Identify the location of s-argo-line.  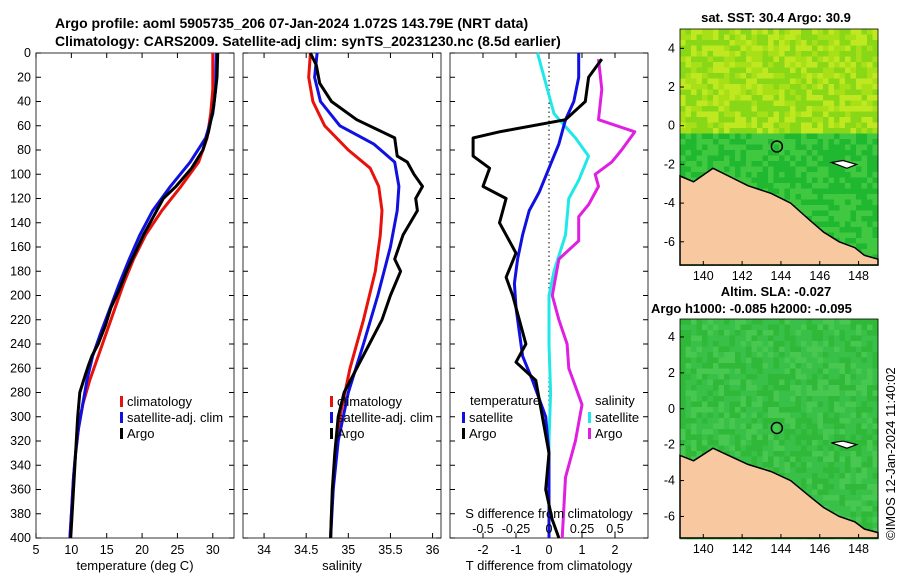
(593, 298).